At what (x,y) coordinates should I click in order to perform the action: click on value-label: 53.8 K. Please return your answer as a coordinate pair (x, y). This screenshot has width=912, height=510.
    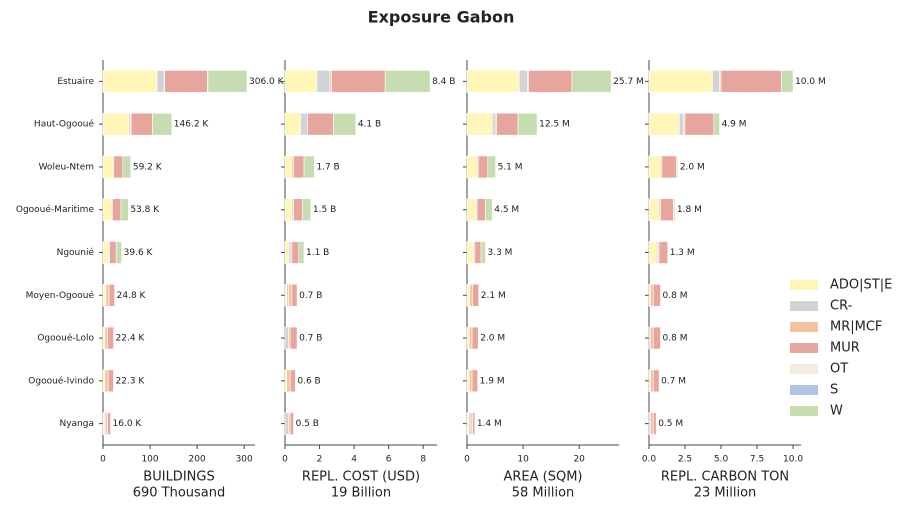
    Looking at the image, I should click on (145, 210).